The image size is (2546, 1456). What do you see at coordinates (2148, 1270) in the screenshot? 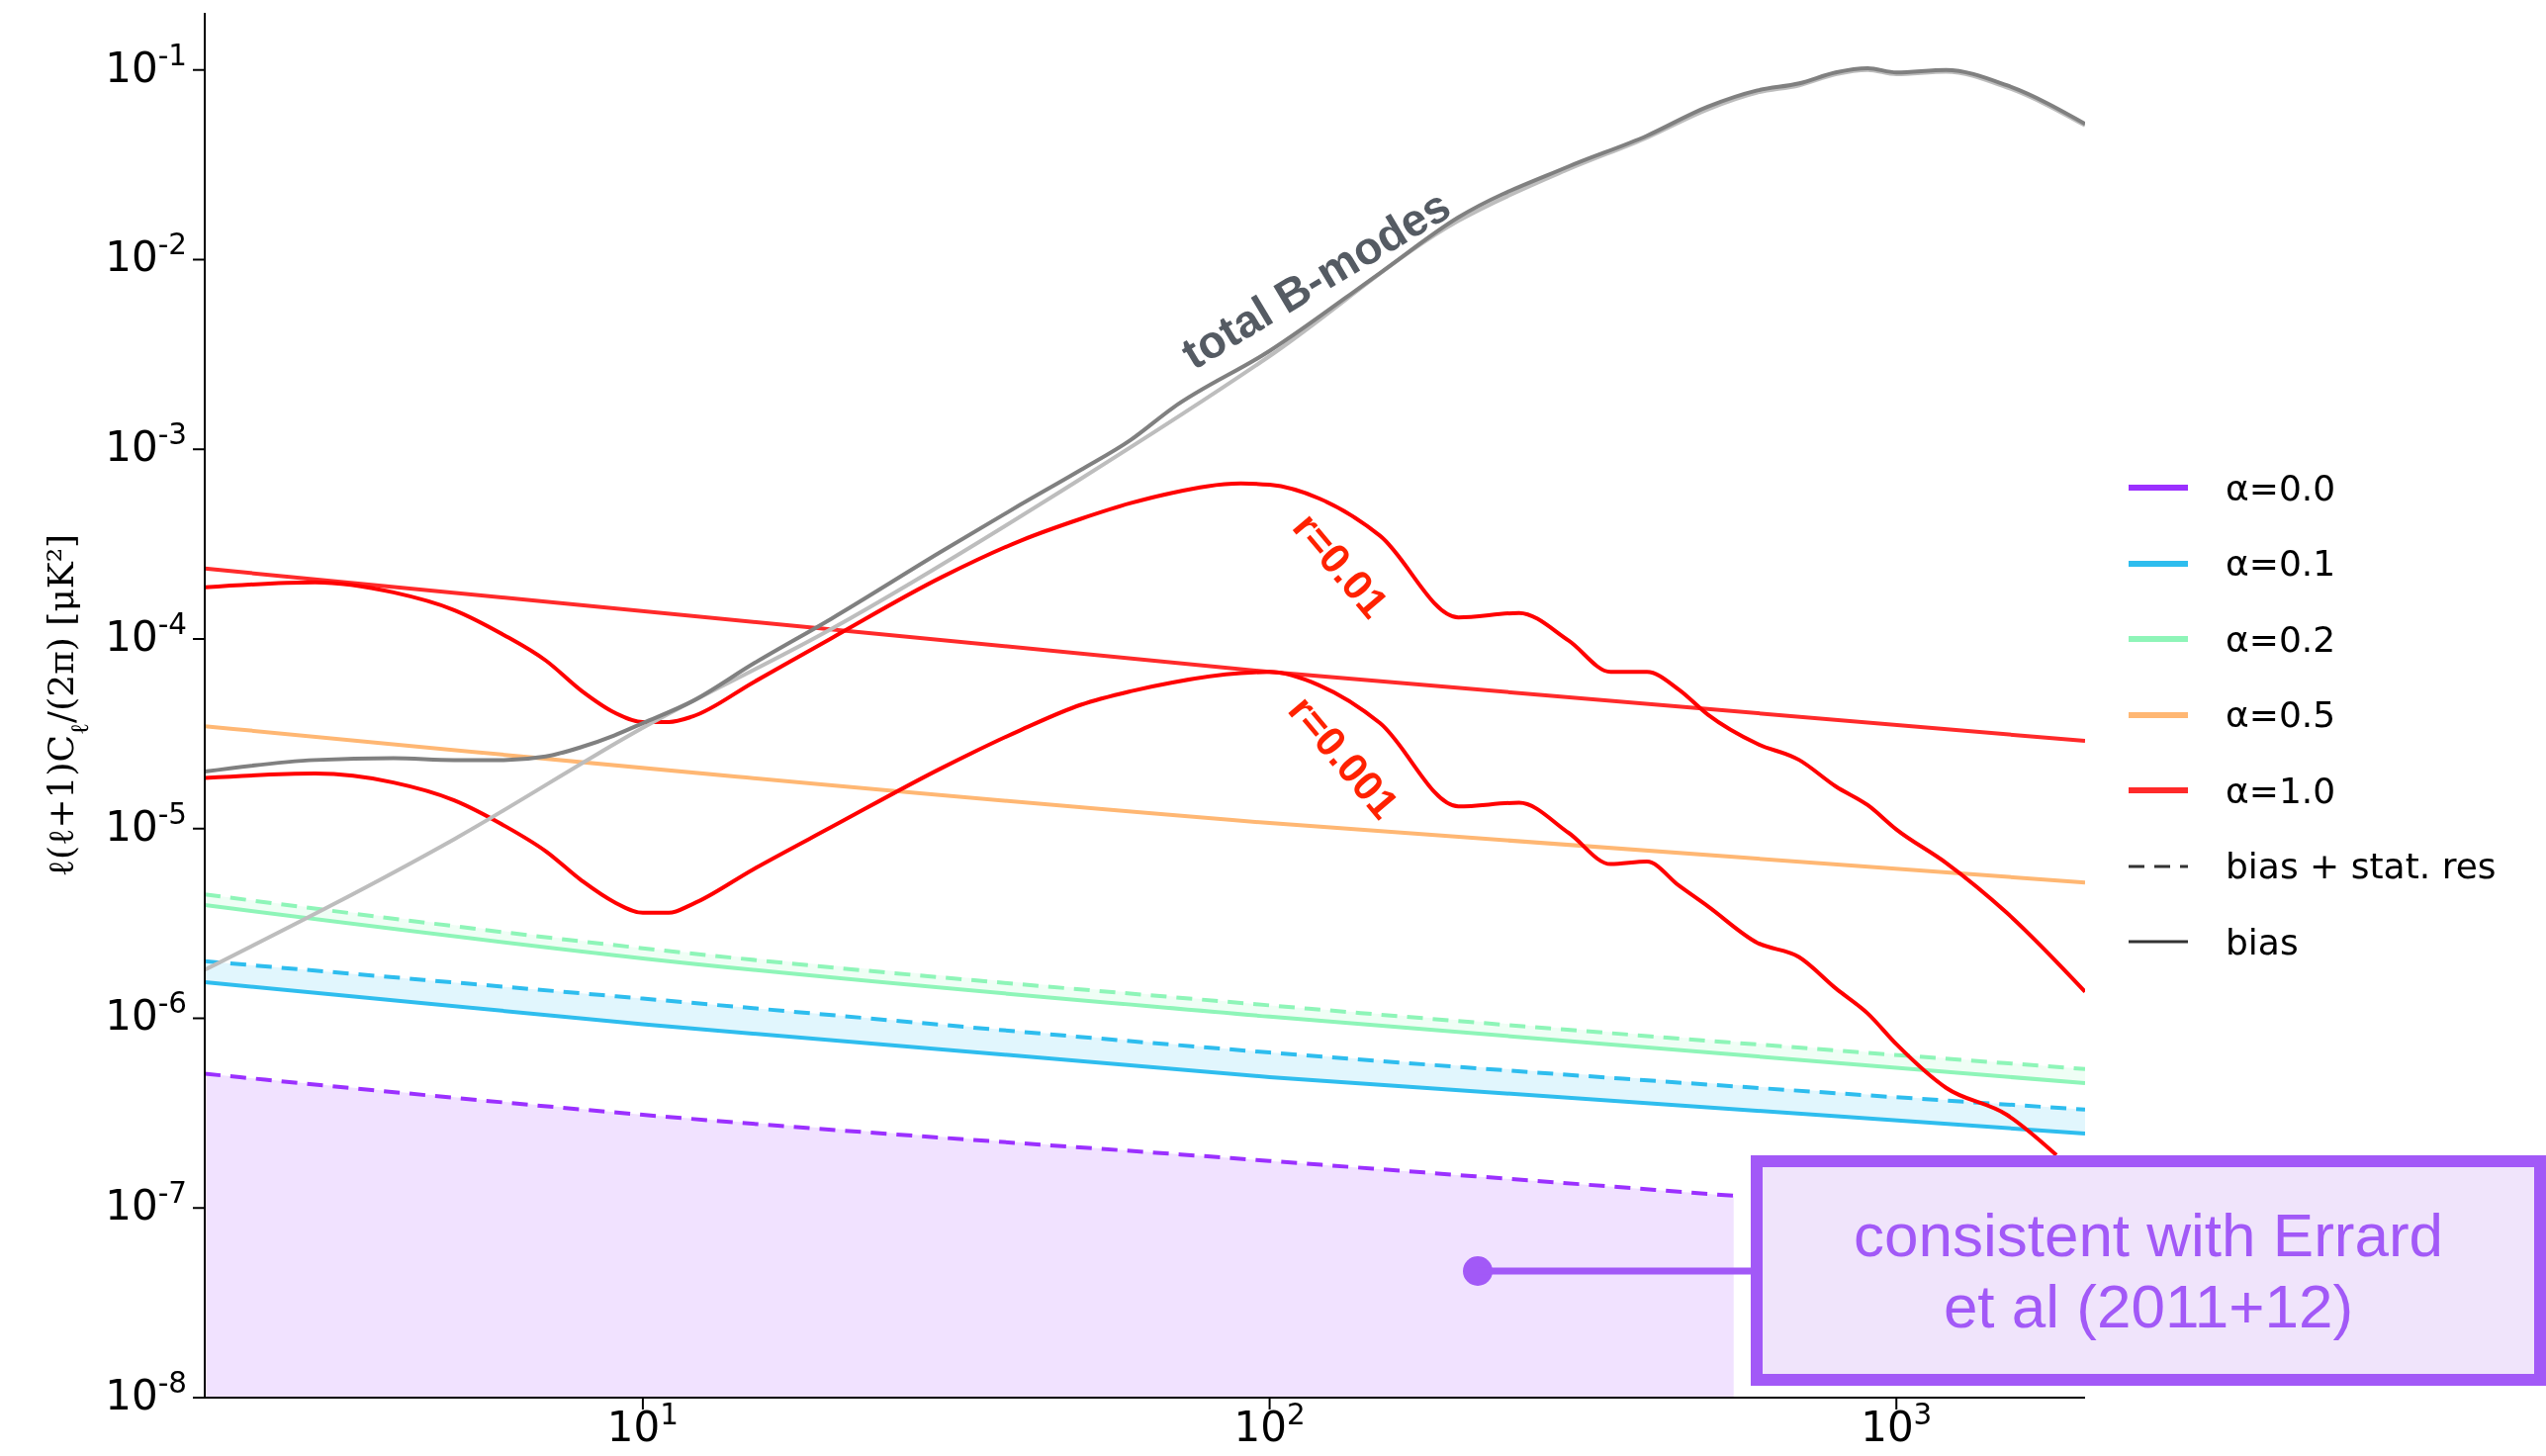
I see `annotation: consistent with Errard et al (2011+12)` at bounding box center [2148, 1270].